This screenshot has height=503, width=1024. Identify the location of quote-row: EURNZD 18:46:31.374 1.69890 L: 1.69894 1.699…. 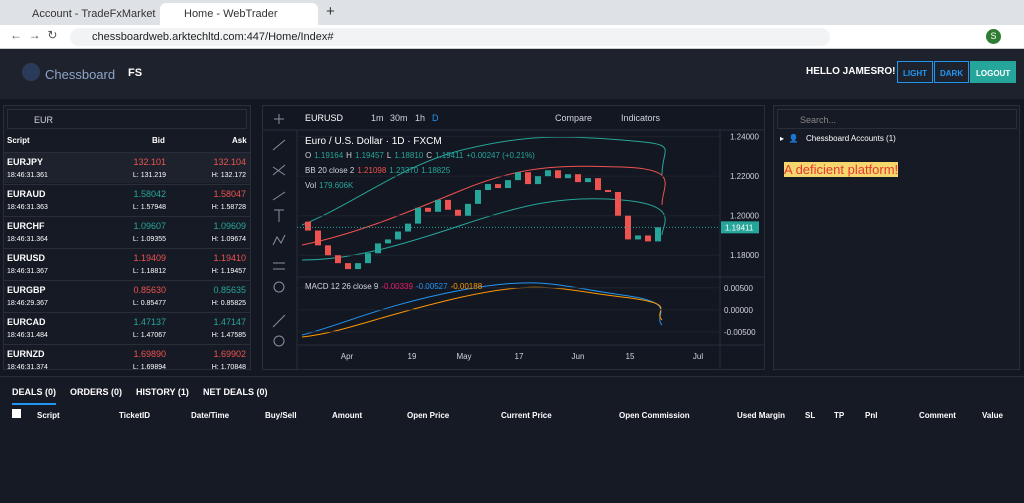
(127, 359).